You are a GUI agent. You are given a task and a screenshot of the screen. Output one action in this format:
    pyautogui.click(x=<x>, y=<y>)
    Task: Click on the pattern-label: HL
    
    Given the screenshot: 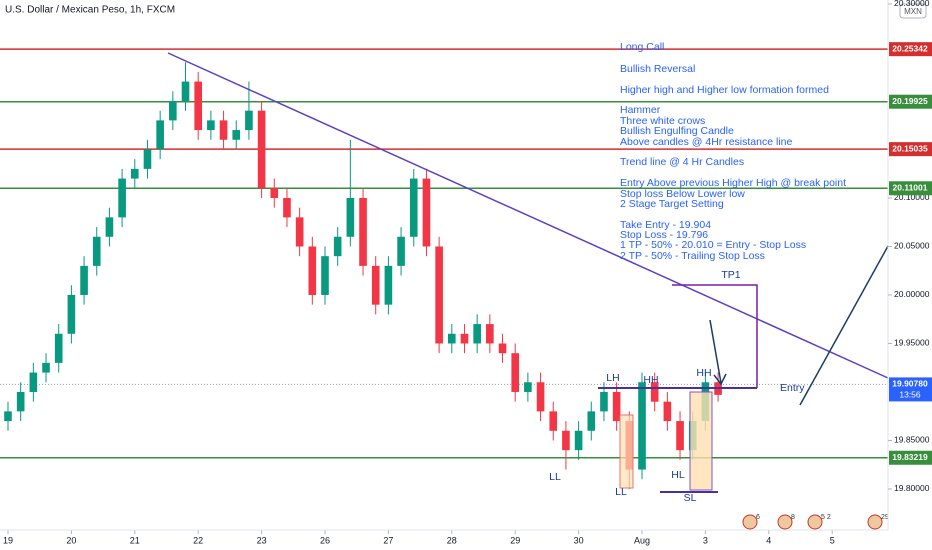 What is the action you would take?
    pyautogui.click(x=678, y=475)
    